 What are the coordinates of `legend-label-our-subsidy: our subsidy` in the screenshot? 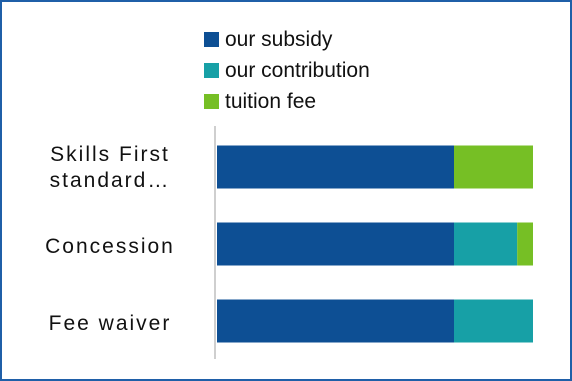 It's located at (279, 39).